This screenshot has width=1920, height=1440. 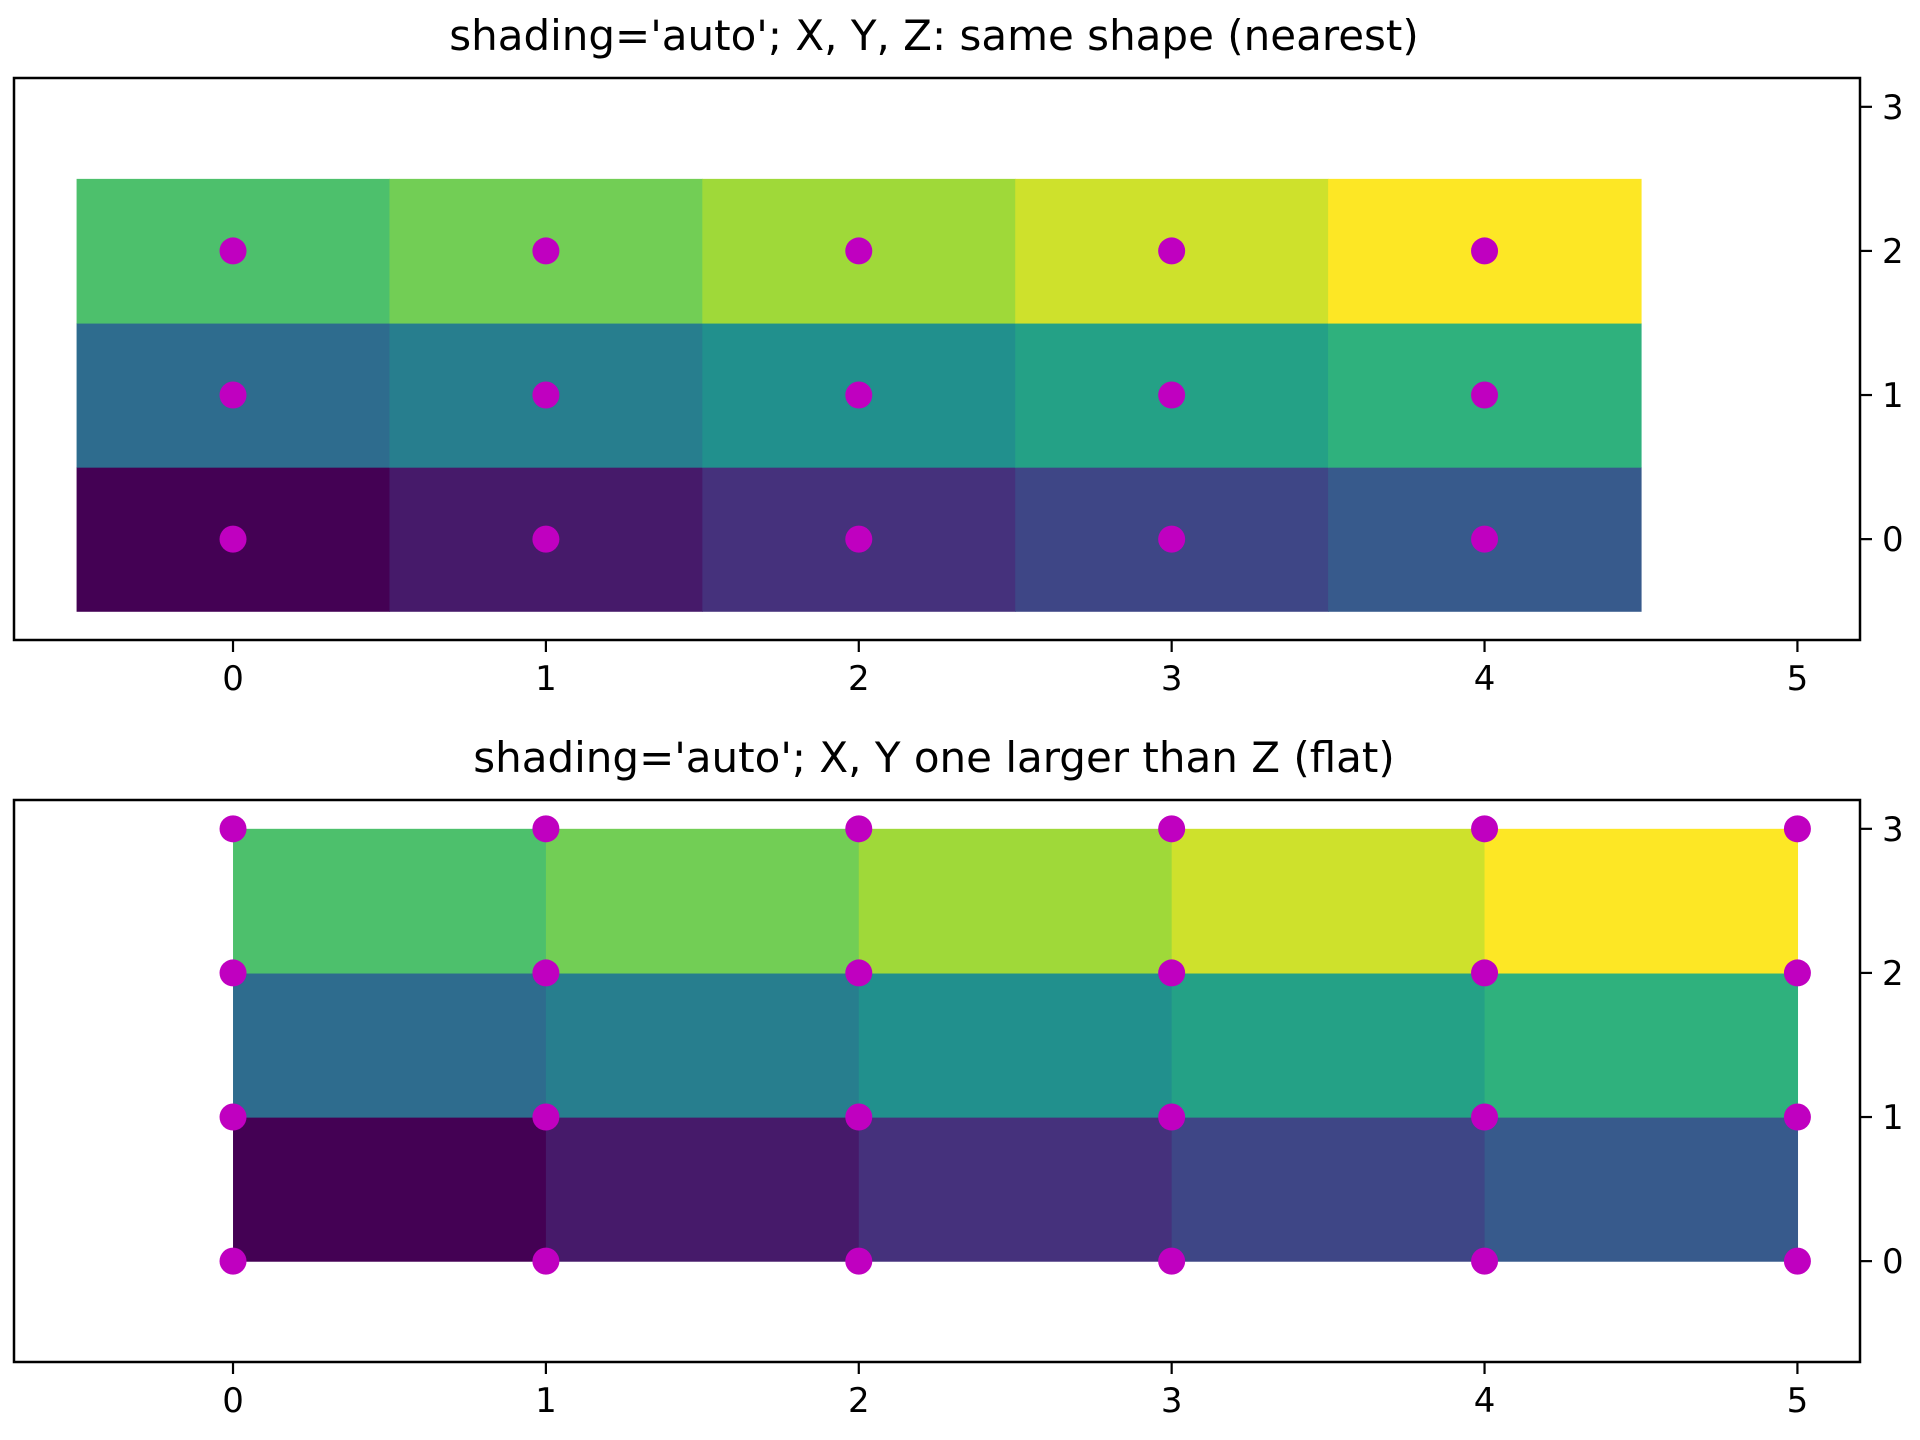 I want to click on marker-points, so click(x=859, y=395).